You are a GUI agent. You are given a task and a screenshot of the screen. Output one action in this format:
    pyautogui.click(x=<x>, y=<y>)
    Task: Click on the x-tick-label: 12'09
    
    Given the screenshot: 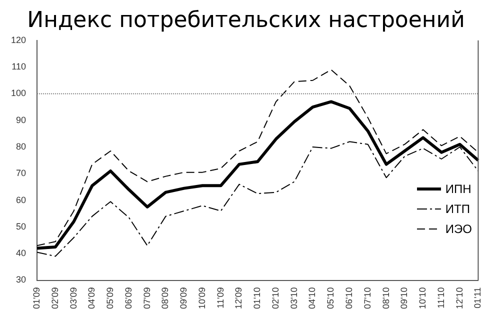 What is the action you would take?
    pyautogui.click(x=239, y=298)
    